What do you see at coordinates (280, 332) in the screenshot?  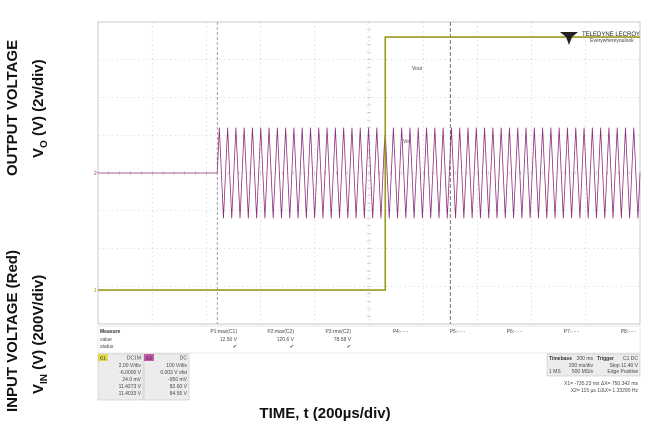 I see `measure-param-name: P2:max(C2)` at bounding box center [280, 332].